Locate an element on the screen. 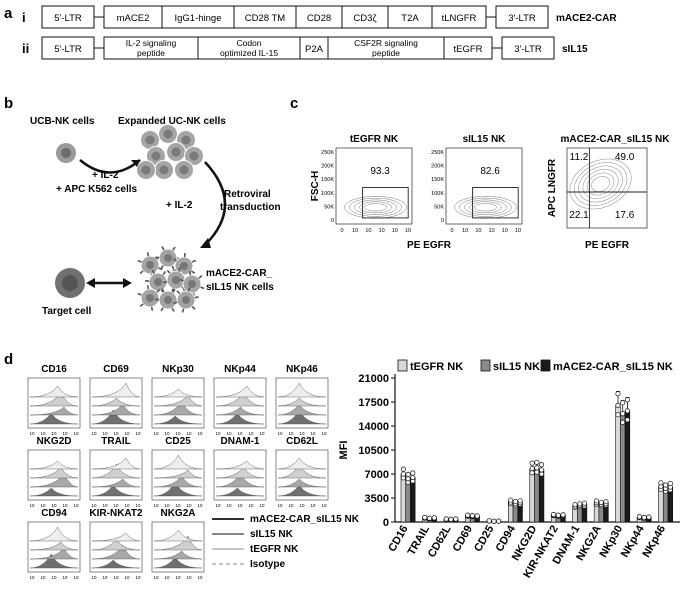  panel-label-d: d is located at coordinates (8, 359).